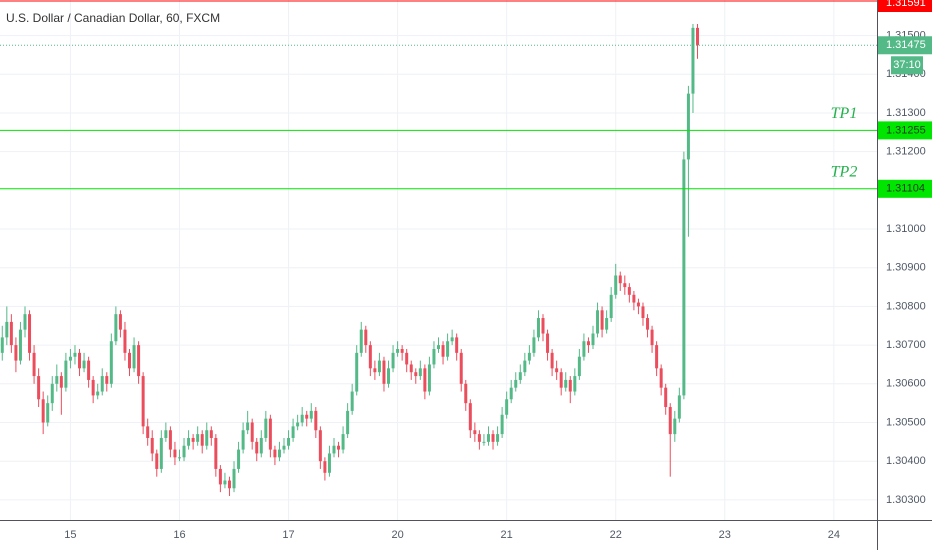  Describe the element at coordinates (906, 422) in the screenshot. I see `y-tick-label: 1.30500` at that location.